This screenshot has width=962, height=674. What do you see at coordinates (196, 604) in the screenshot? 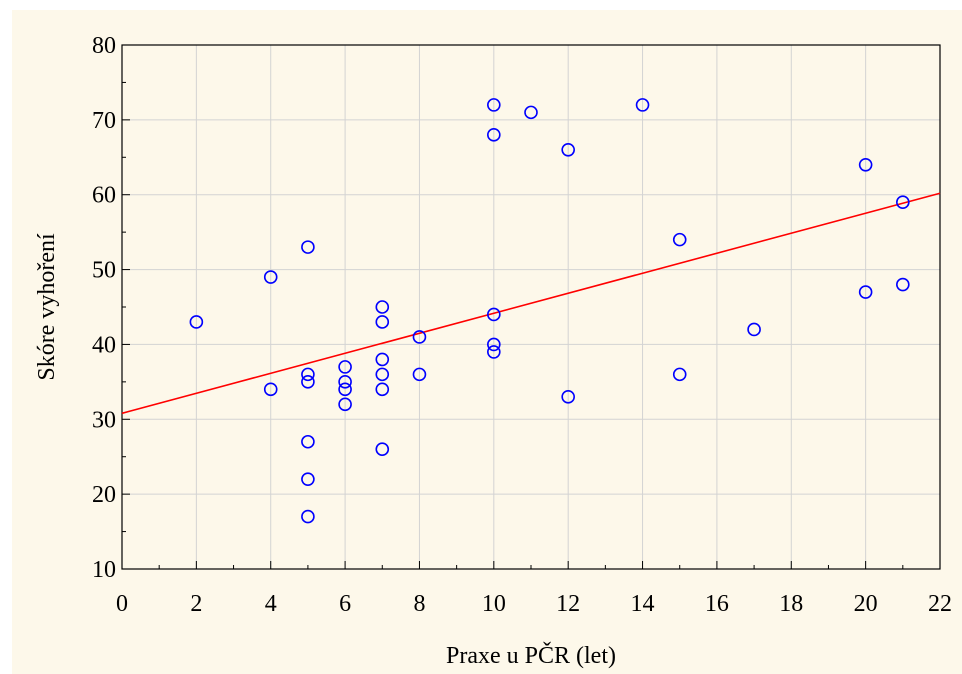
I see `x-tick-label: 2` at bounding box center [196, 604].